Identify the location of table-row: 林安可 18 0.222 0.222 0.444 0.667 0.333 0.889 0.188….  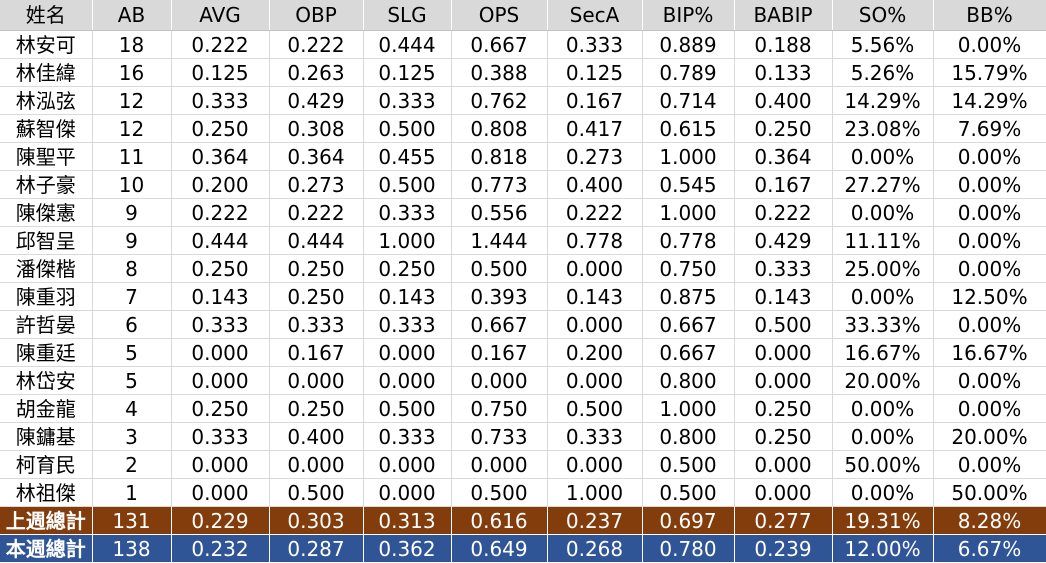
(523, 44).